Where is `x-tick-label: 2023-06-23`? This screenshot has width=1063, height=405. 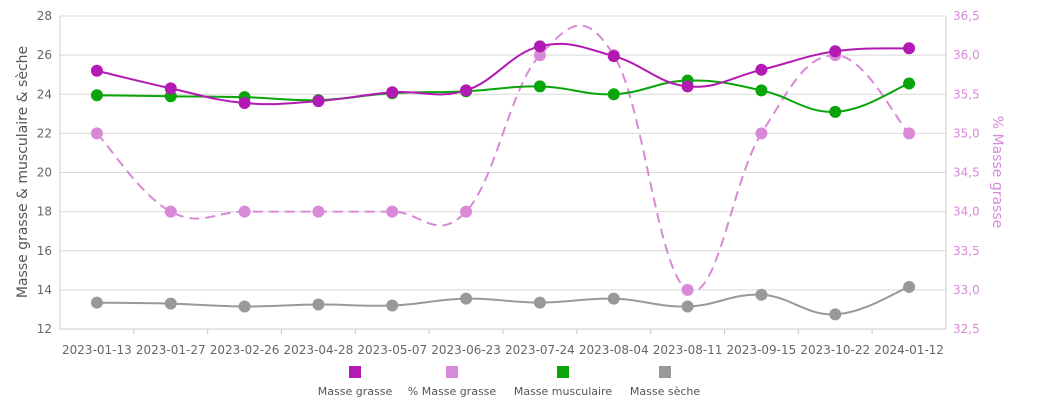 x-tick-label: 2023-06-23 is located at coordinates (466, 350).